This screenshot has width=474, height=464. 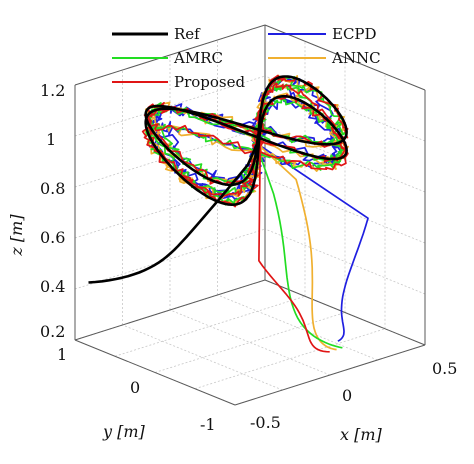 I want to click on legend-entry-annc: ANNC, so click(x=324, y=58).